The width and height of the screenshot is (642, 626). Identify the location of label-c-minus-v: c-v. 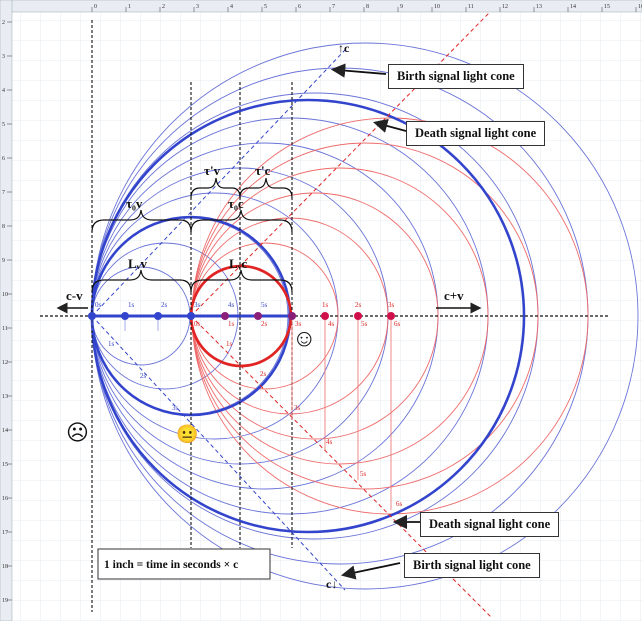
(74, 295).